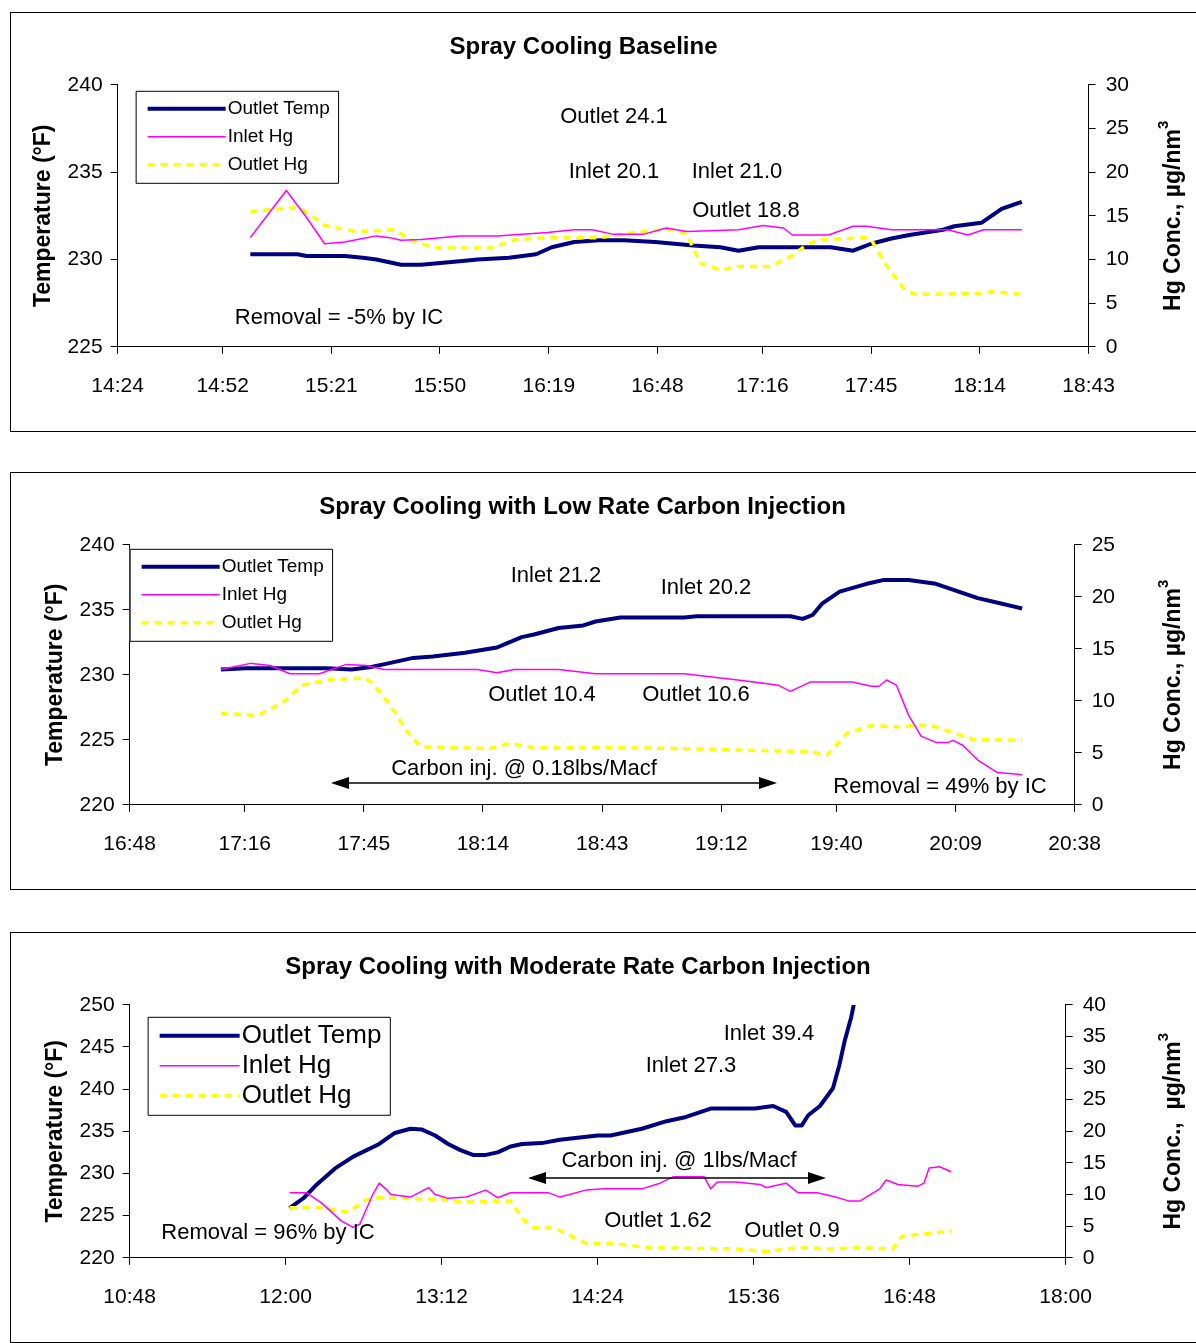  I want to click on annotation: Outlet 10.6, so click(696, 694).